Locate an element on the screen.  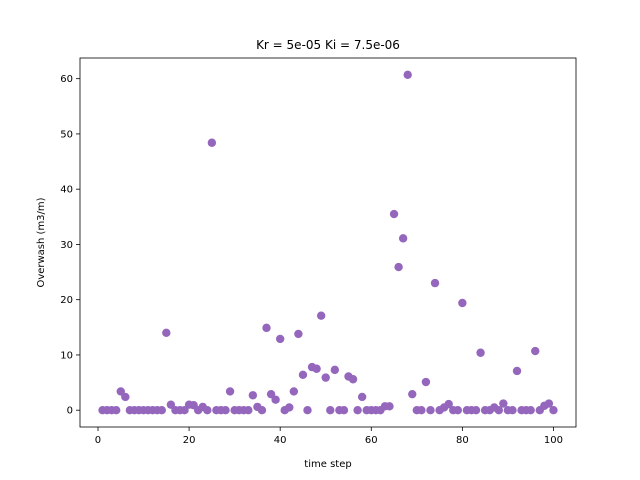
x-tick-label: 40 is located at coordinates (280, 440).